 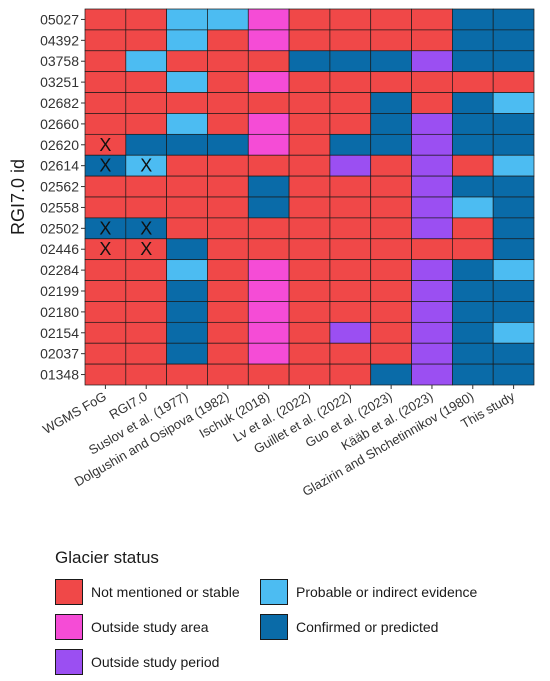 I want to click on legend-item: Not mentioned or stable, so click(x=147, y=592).